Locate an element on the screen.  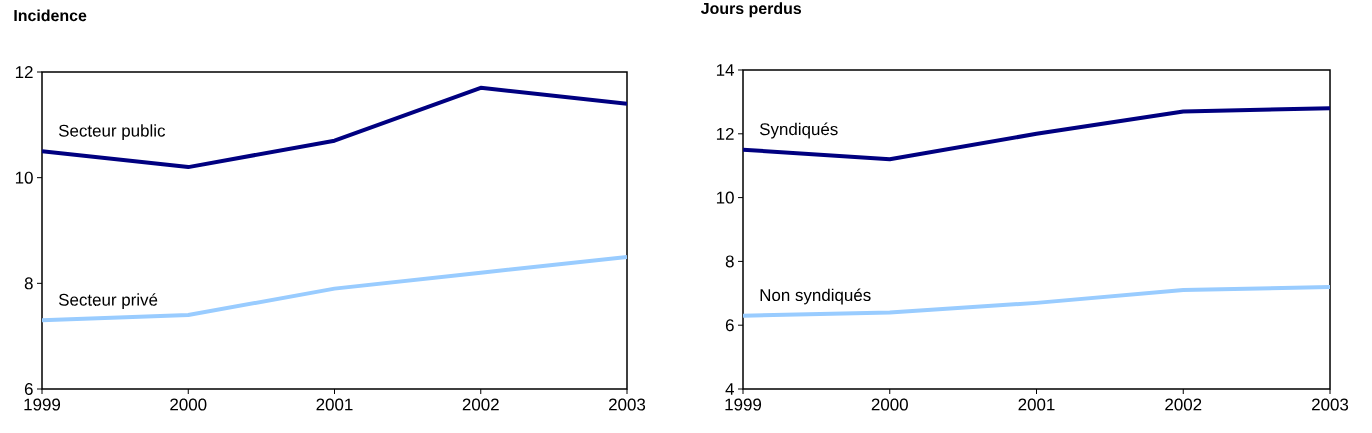
chart-title: Jours perdus is located at coordinates (751, 10).